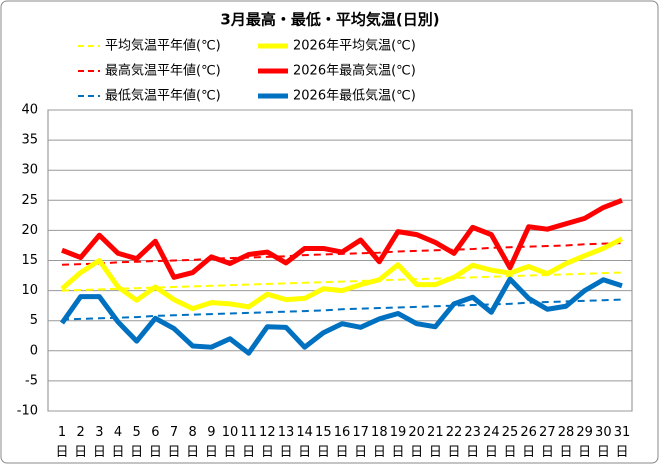 The height and width of the screenshot is (469, 660). I want to click on x-tick-label: 28 日, so click(566, 442).